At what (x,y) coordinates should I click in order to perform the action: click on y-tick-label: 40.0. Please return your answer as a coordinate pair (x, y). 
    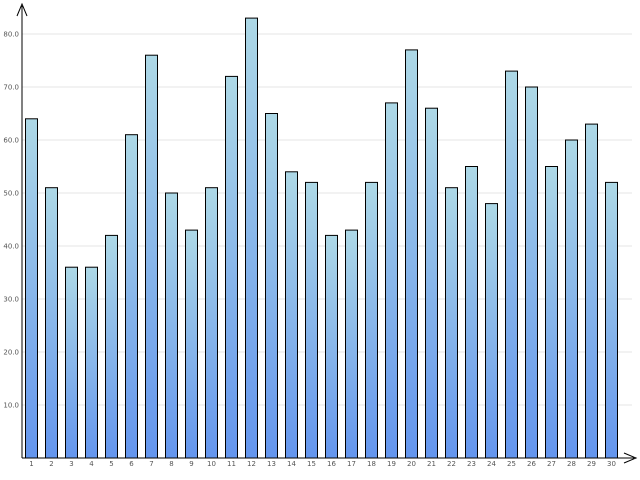
    Looking at the image, I should click on (11, 247).